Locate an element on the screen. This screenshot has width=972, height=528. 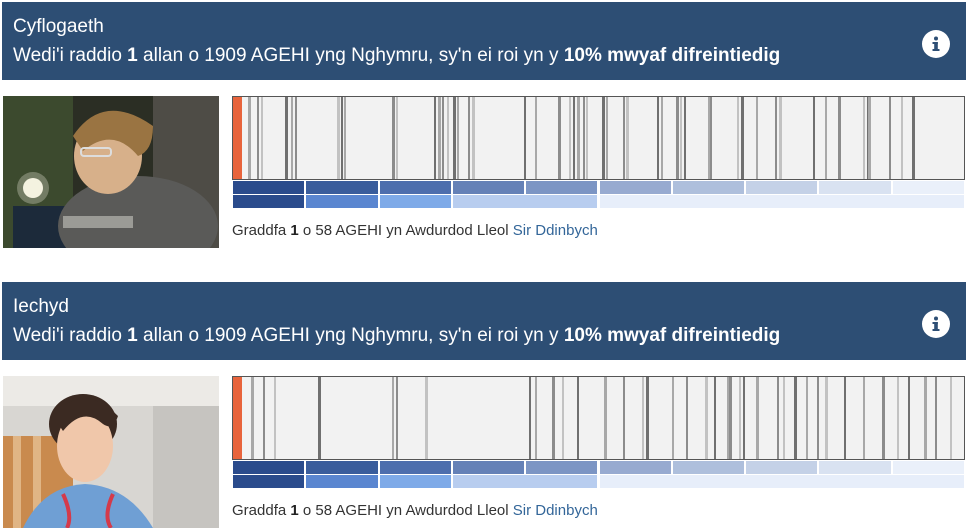
rank-barcode is located at coordinates (598, 138).